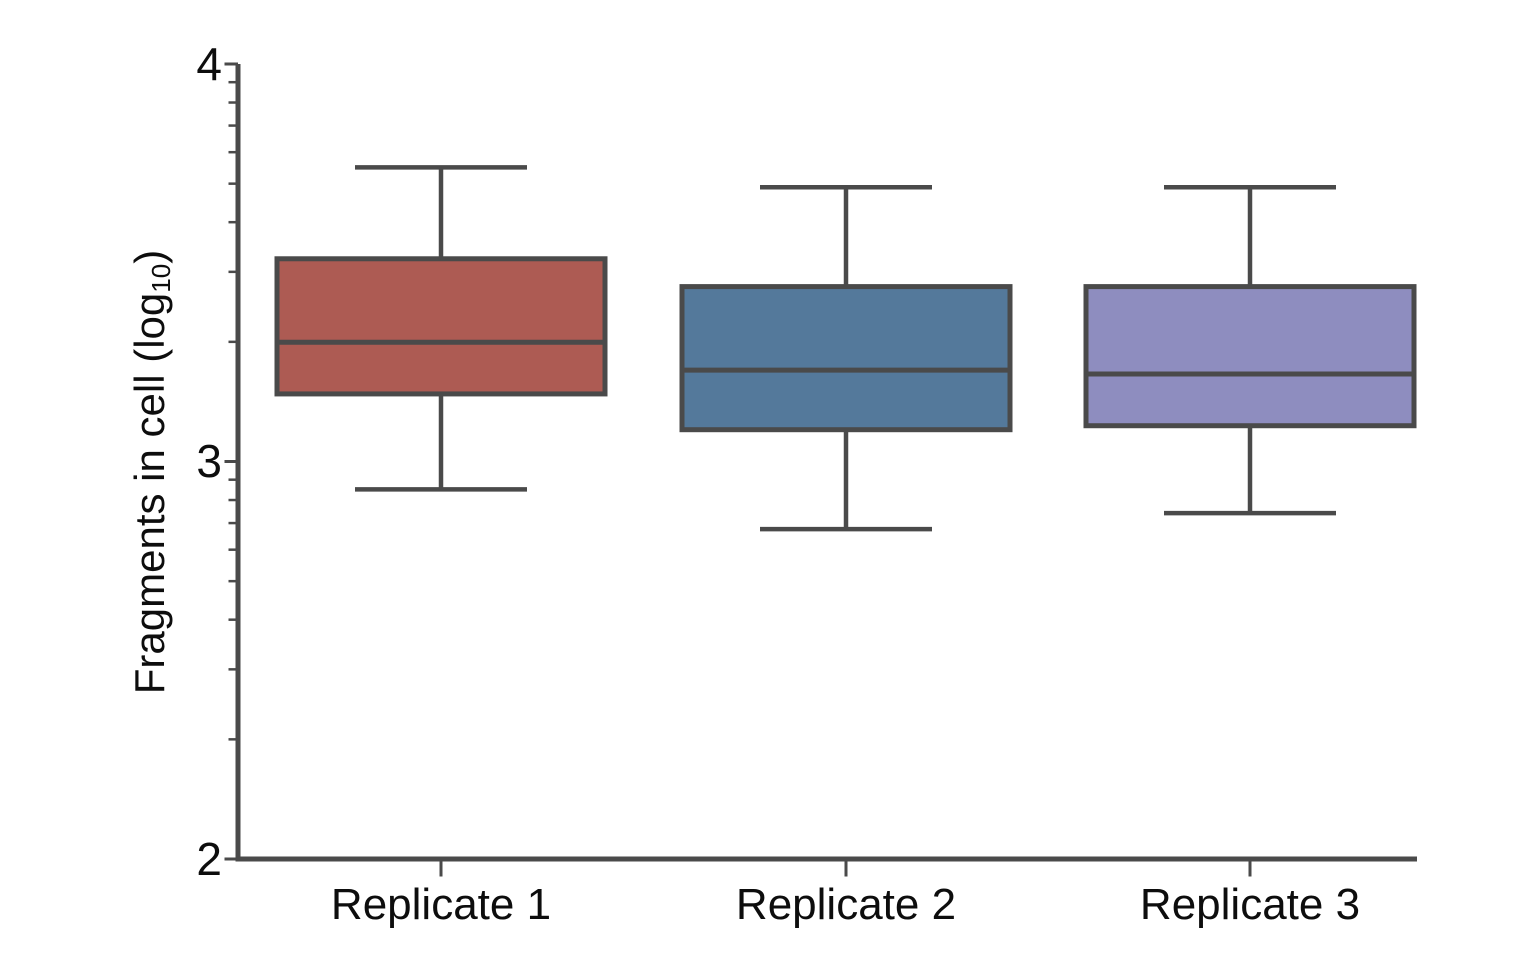  What do you see at coordinates (149, 493) in the screenshot?
I see `y-axis-title-text: Fragments in cell (log` at bounding box center [149, 493].